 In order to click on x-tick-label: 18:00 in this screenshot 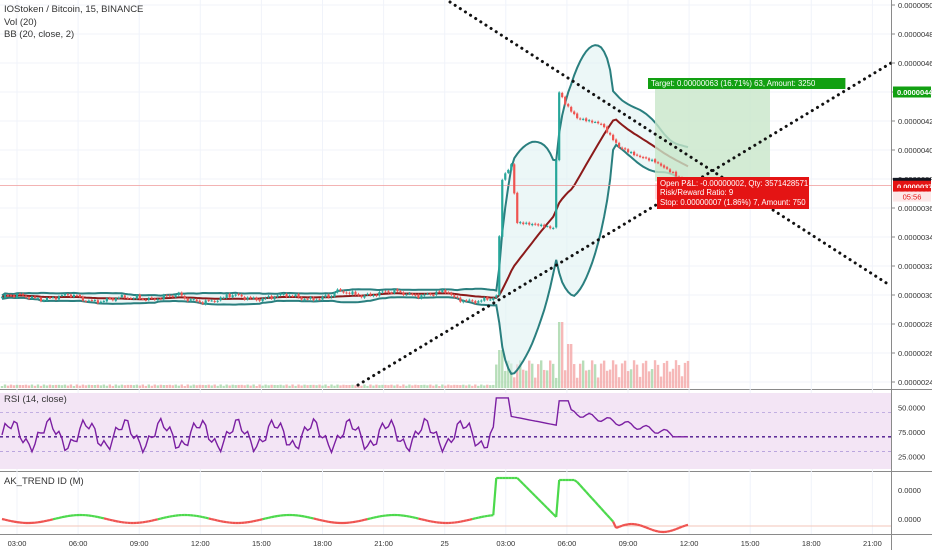, I will do `click(811, 543)`.